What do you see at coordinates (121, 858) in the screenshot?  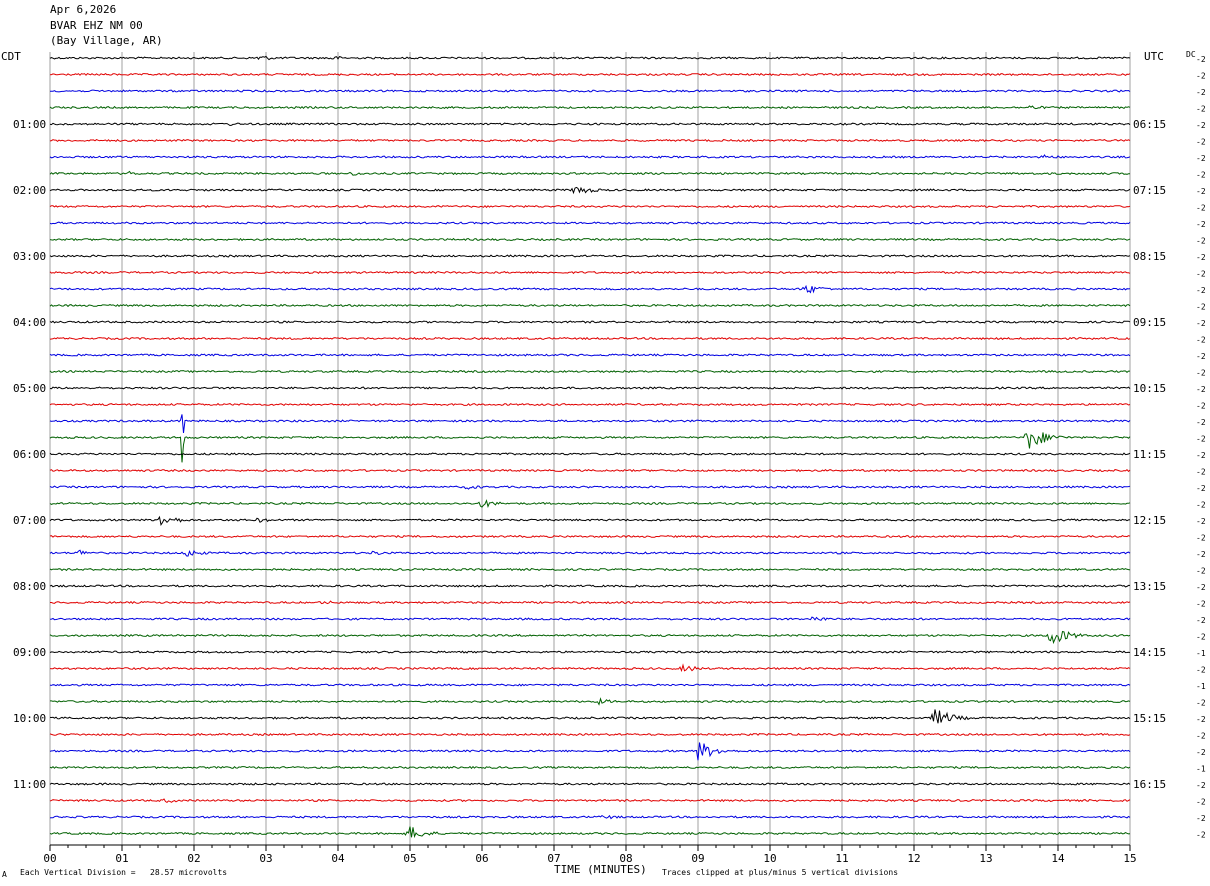 I see `x-tick-label: 01` at bounding box center [121, 858].